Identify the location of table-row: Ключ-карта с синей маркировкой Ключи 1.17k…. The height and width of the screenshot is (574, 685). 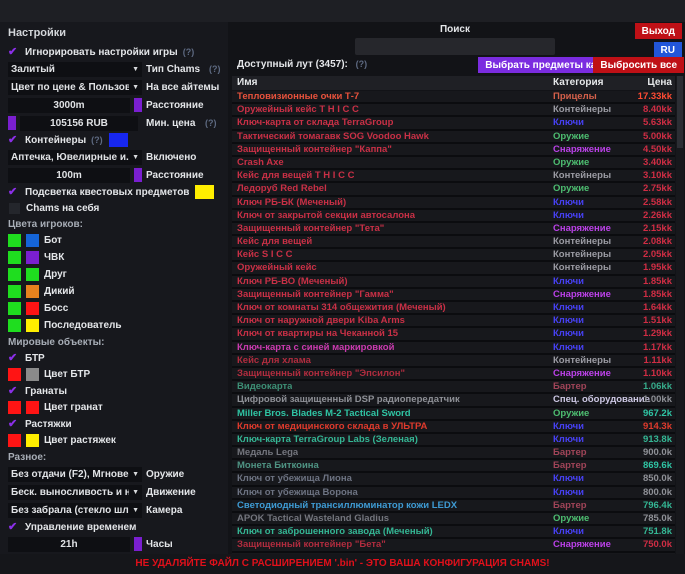
(453, 348).